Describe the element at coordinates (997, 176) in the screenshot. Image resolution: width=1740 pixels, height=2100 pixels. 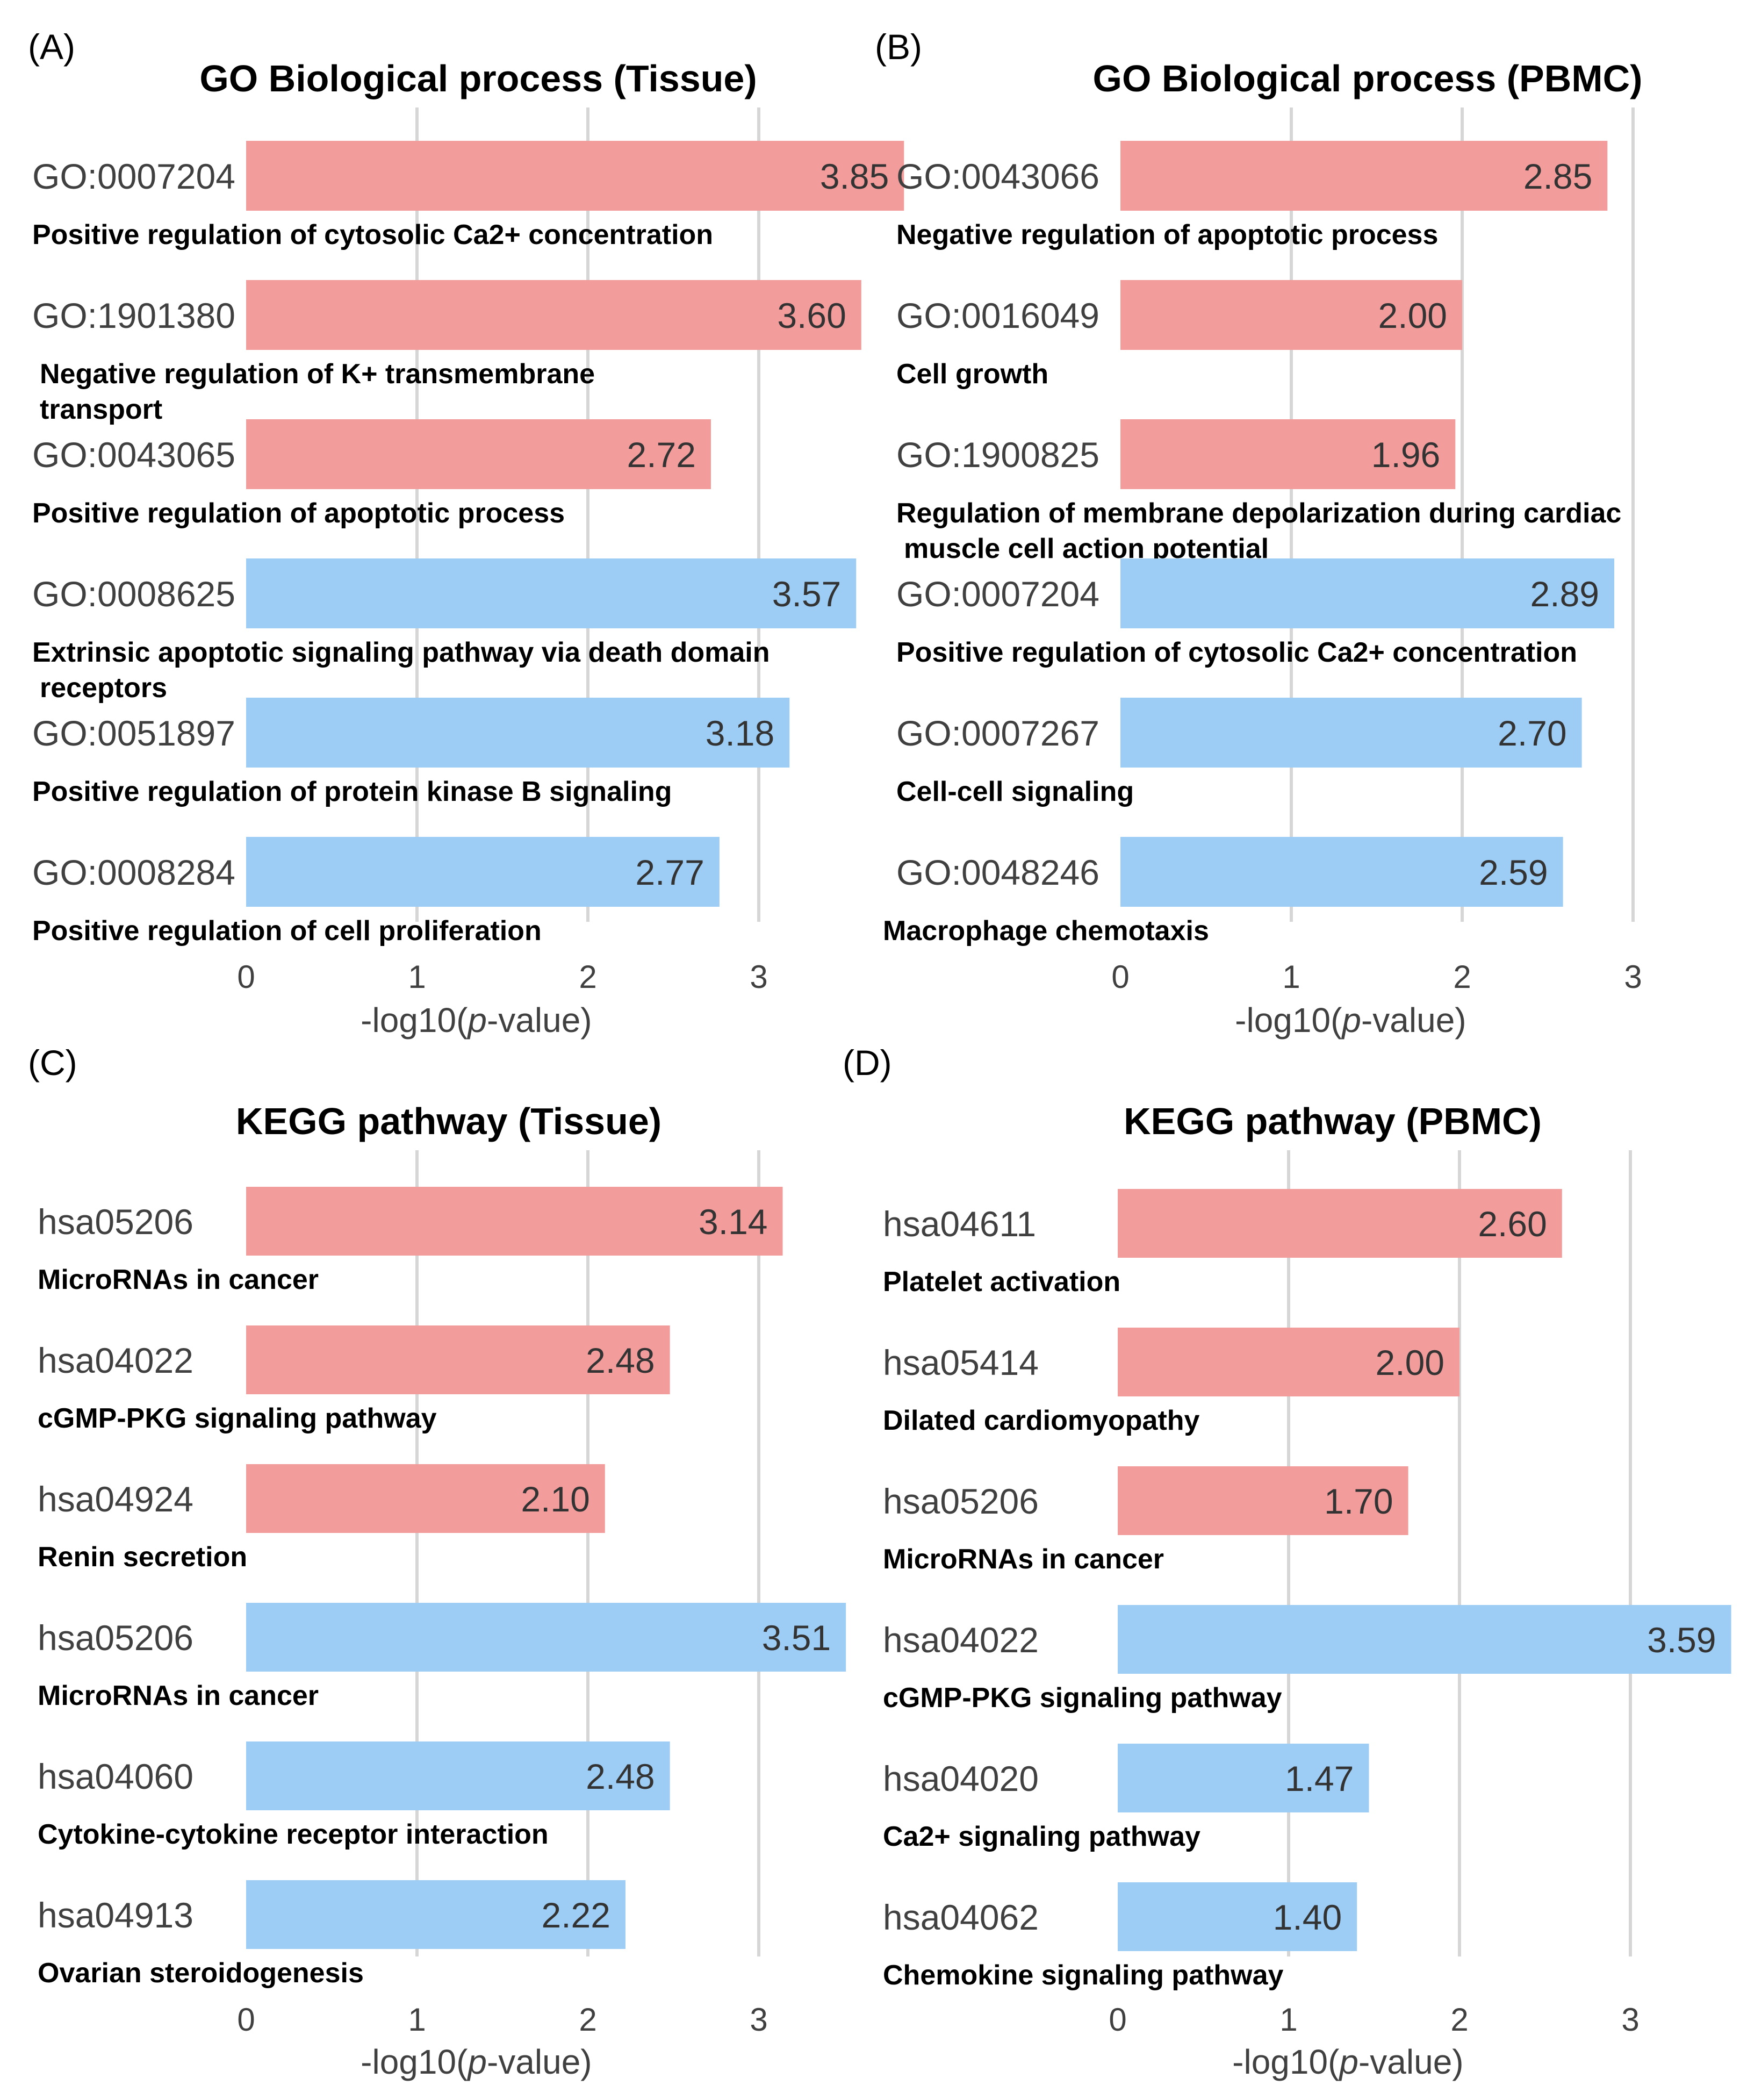
I see `term-id-label: GO:0043066` at that location.